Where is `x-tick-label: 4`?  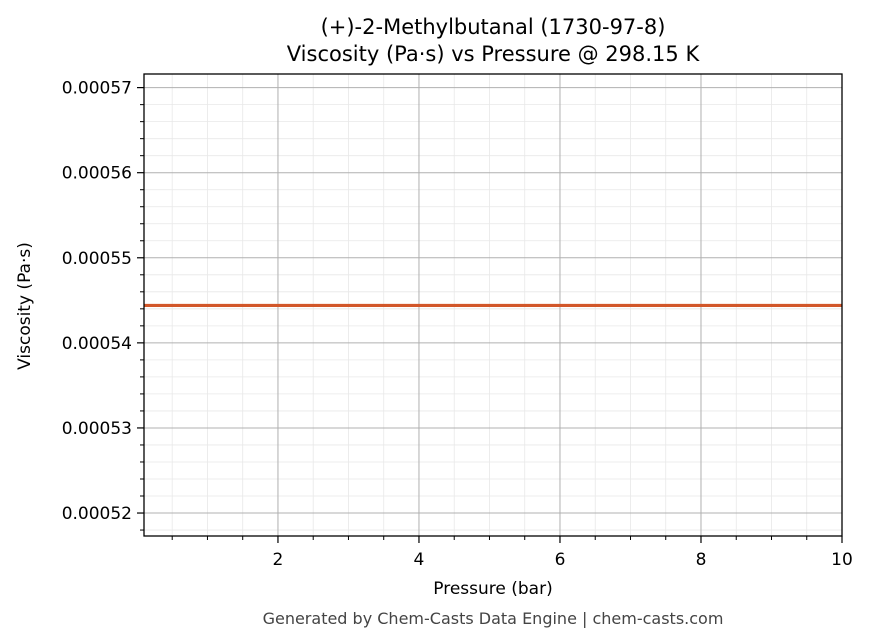
x-tick-label: 4 is located at coordinates (419, 560).